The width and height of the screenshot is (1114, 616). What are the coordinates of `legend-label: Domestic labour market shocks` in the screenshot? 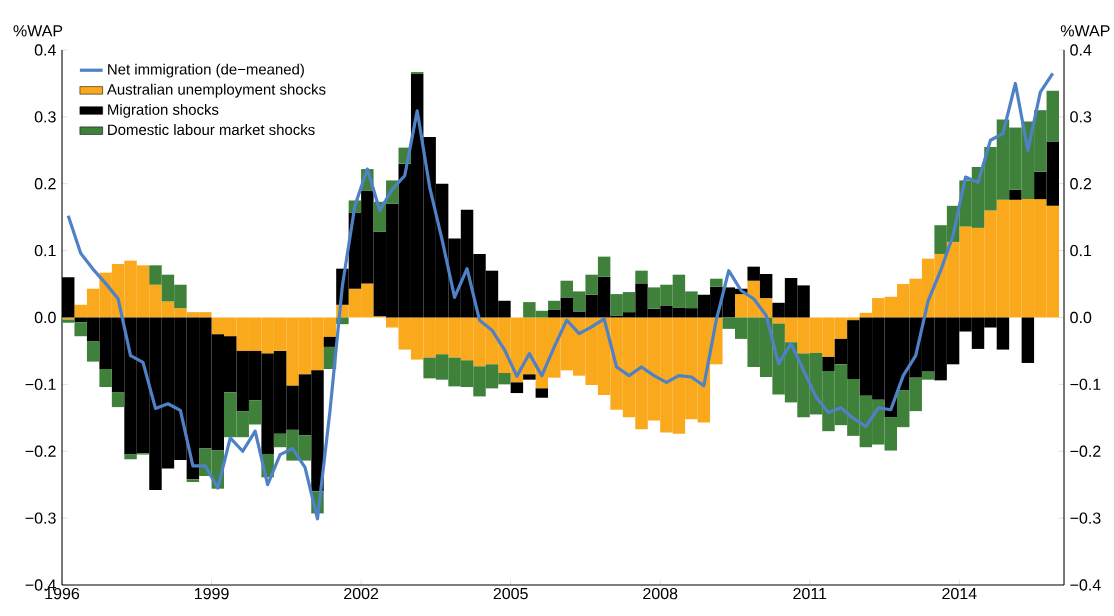 It's located at (211, 130).